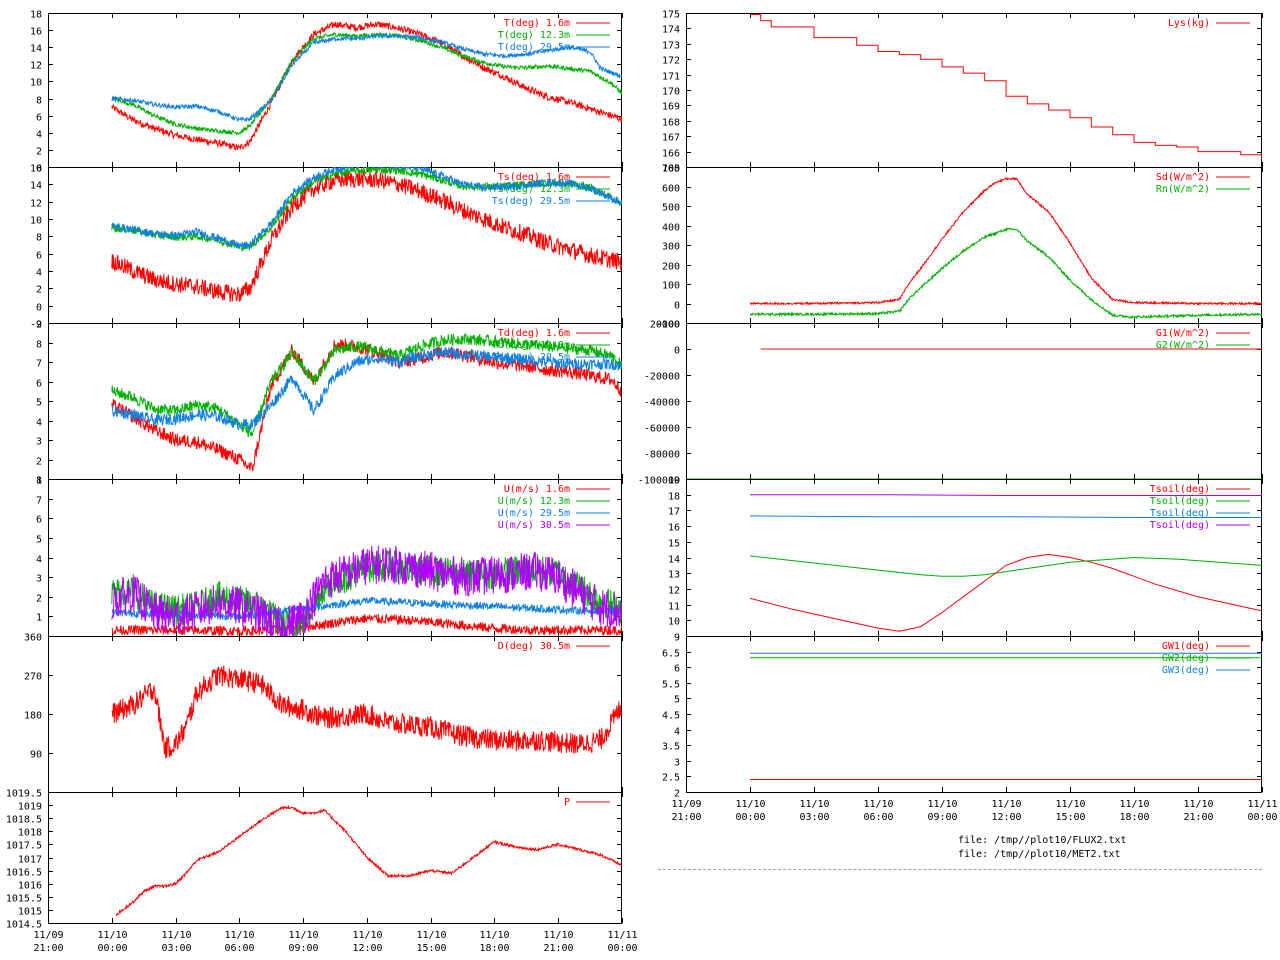  Describe the element at coordinates (1262, 817) in the screenshot. I see `x-tick-label-time: 00:00` at that location.